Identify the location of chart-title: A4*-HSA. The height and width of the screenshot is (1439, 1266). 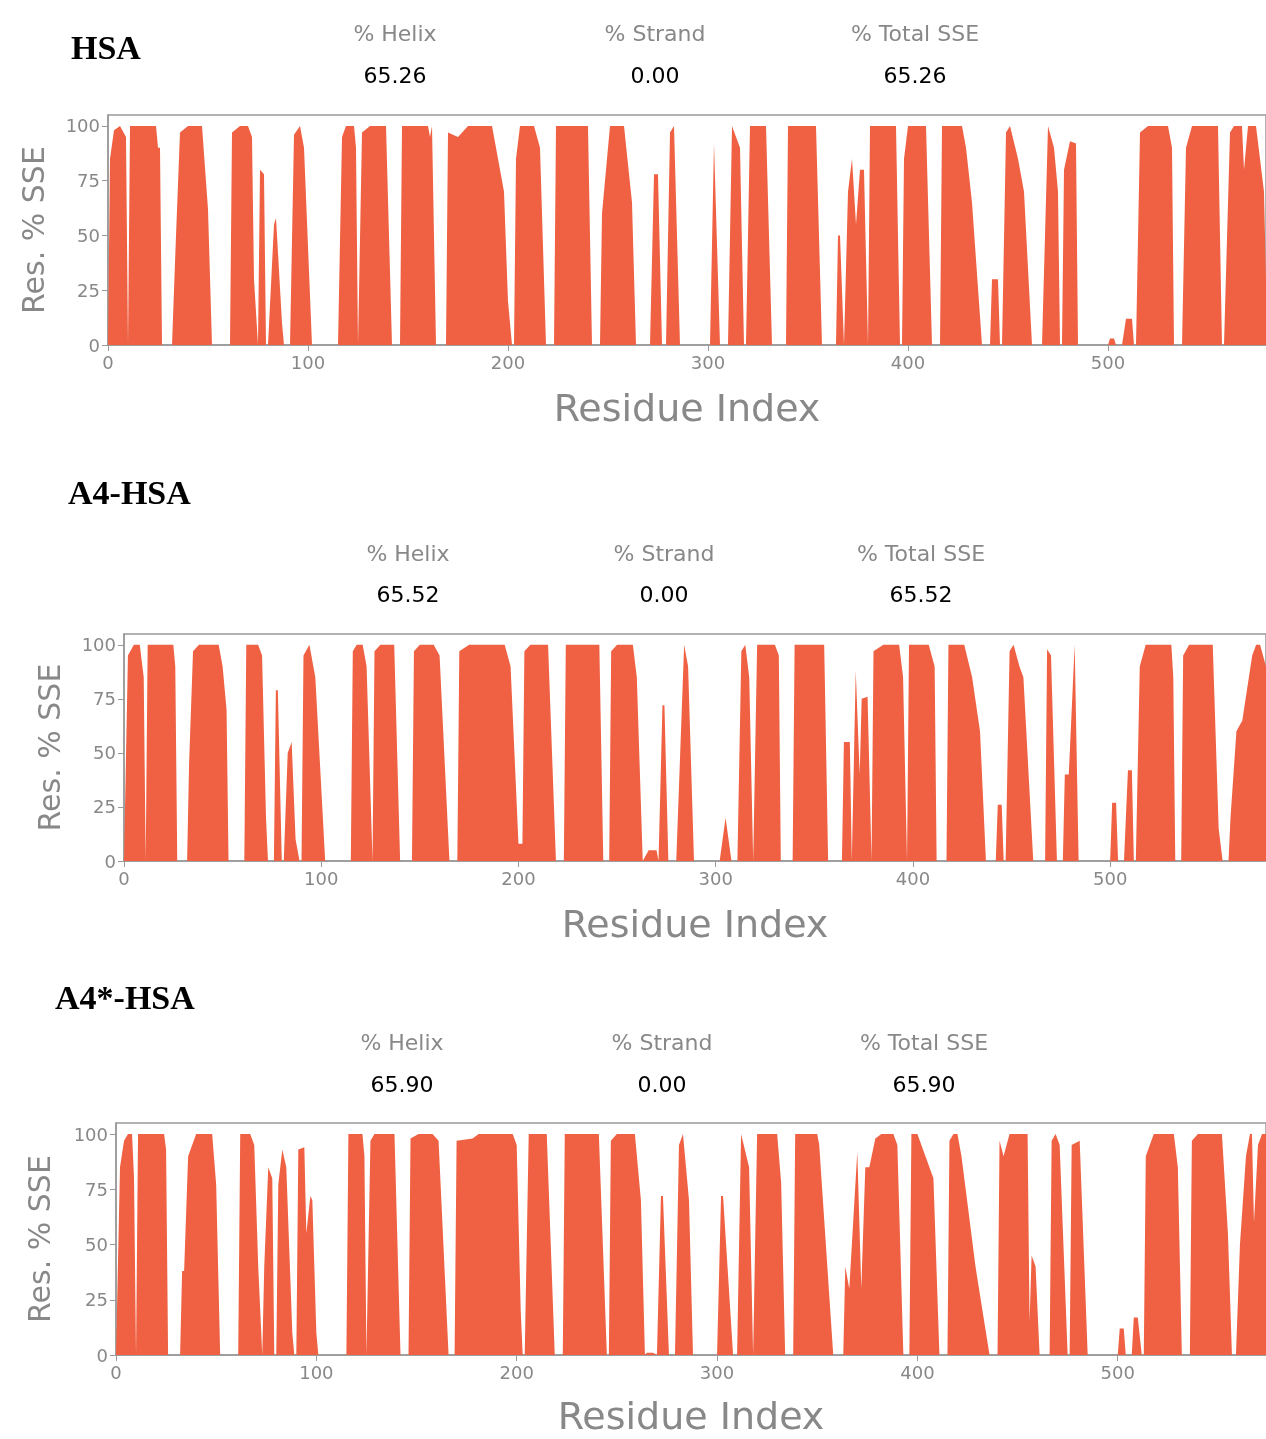
(125, 997).